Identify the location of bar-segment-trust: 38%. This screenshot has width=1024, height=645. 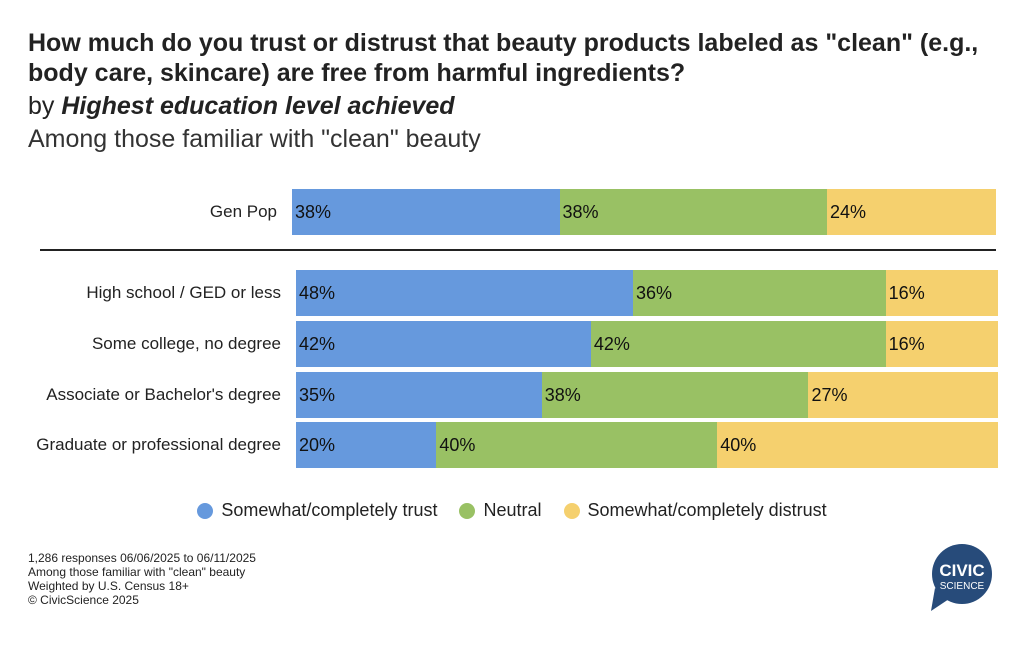
(426, 212).